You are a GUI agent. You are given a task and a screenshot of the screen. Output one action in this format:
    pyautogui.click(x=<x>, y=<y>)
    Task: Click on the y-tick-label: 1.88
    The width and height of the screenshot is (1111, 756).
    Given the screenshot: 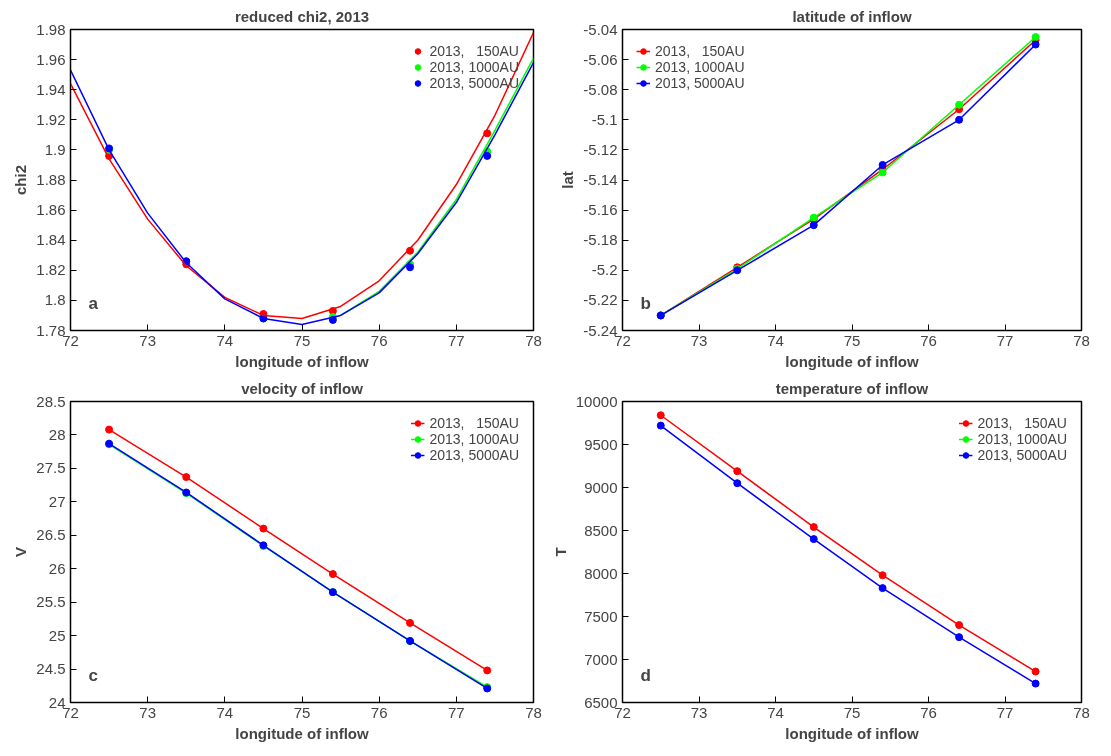 What is the action you would take?
    pyautogui.click(x=51, y=179)
    